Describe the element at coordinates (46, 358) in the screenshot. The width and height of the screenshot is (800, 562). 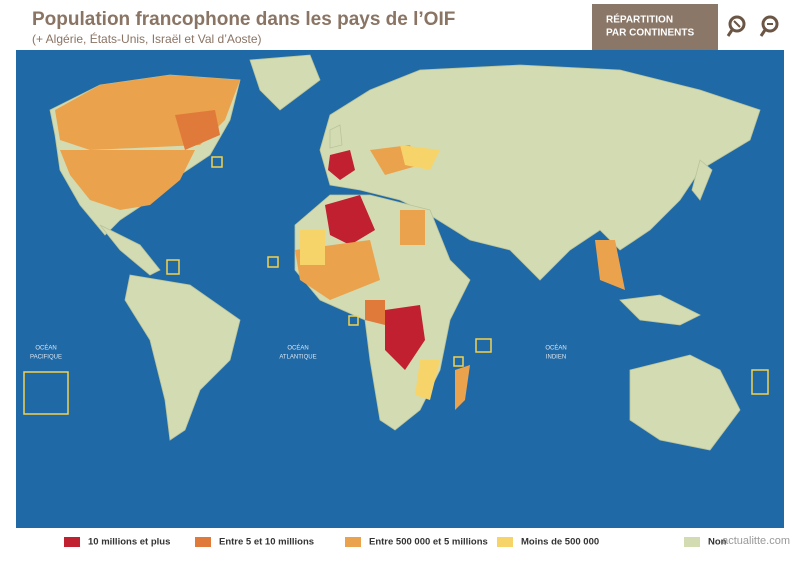
I see `ocean-label: PACIFIQUE` at that location.